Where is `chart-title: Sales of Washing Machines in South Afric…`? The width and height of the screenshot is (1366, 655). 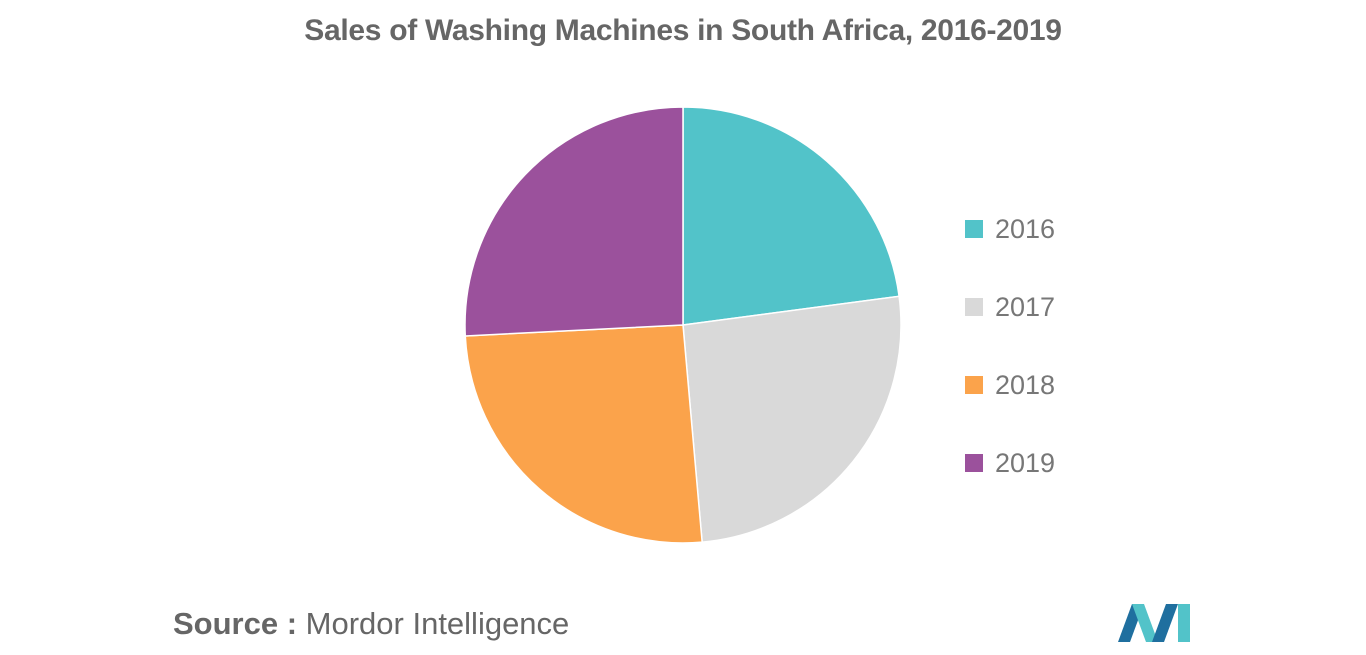
chart-title: Sales of Washing Machines in South Afric… is located at coordinates (683, 30).